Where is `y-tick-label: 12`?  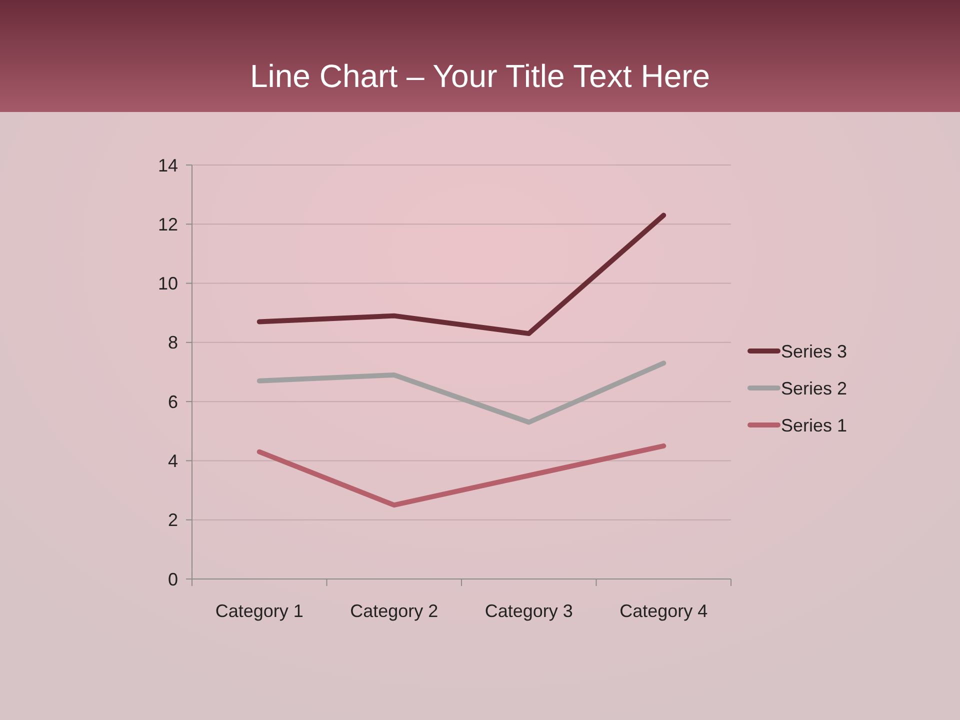
y-tick-label: 12 is located at coordinates (168, 224).